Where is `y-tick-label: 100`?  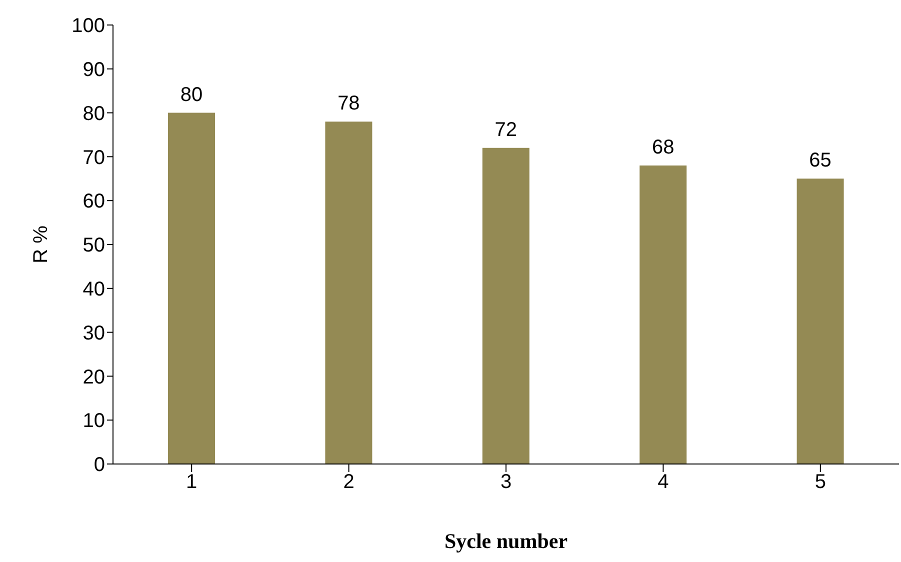
y-tick-label: 100 is located at coordinates (88, 26).